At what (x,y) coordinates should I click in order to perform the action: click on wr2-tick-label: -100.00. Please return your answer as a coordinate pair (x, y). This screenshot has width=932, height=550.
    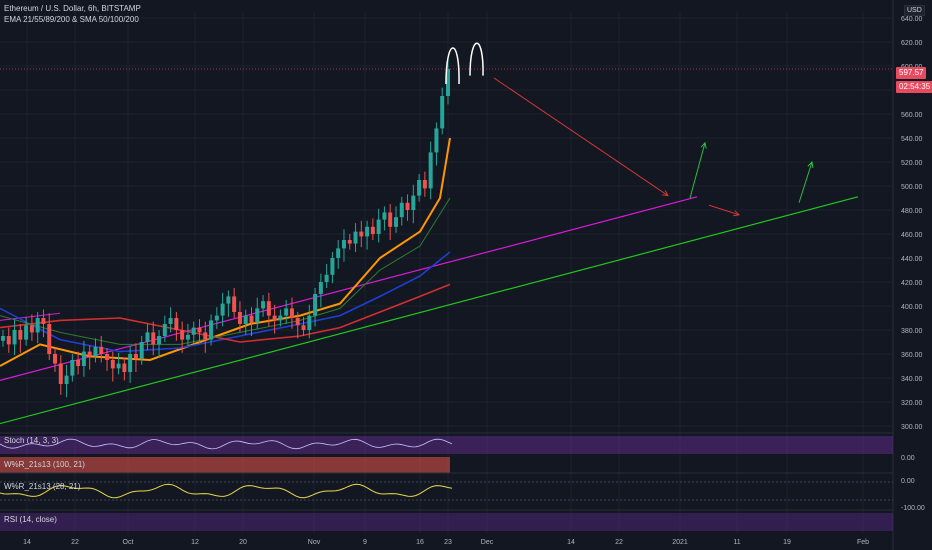
    Looking at the image, I should click on (913, 508).